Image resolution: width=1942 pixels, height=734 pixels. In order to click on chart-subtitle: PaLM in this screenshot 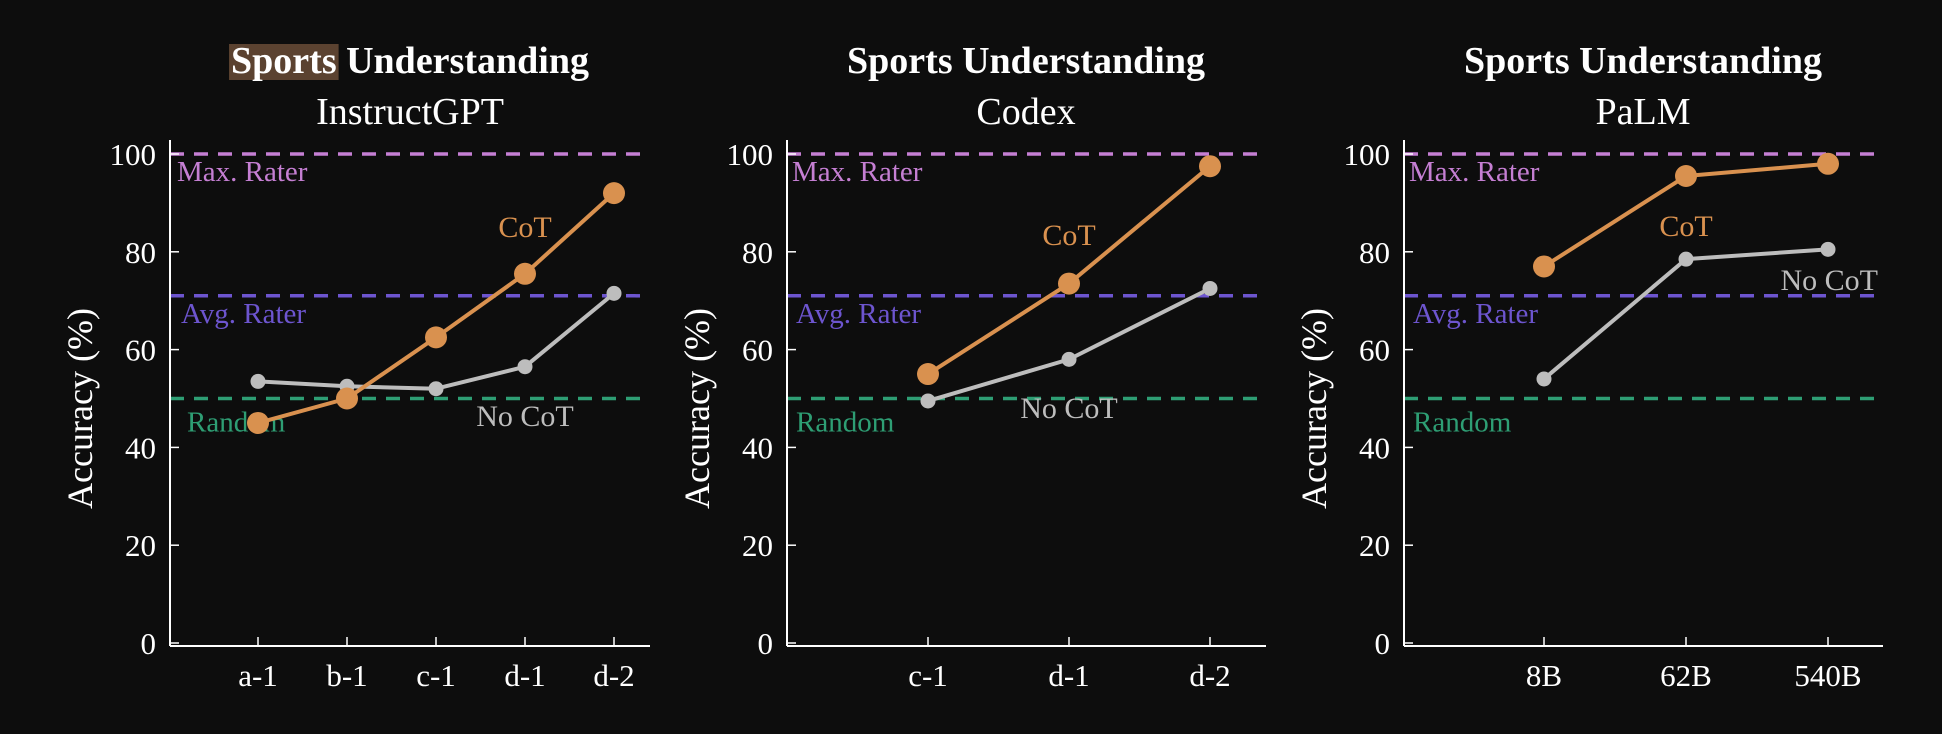, I will do `click(1643, 112)`.